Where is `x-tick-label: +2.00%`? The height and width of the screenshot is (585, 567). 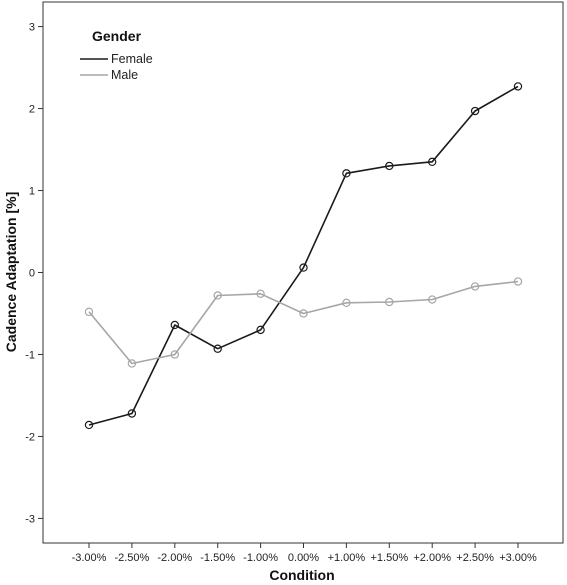 x-tick-label: +2.00% is located at coordinates (432, 558).